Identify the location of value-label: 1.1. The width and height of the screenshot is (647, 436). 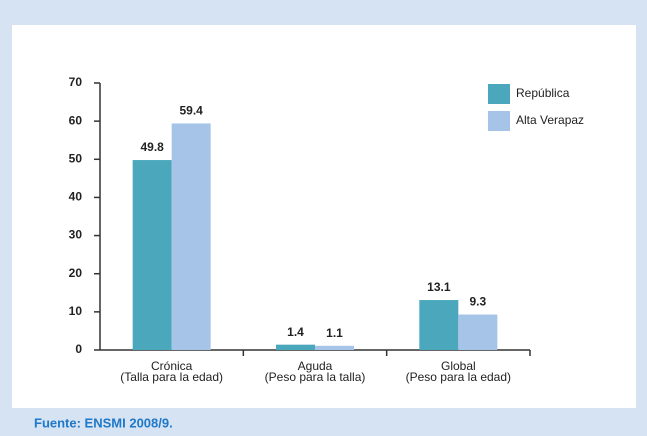
(334, 333).